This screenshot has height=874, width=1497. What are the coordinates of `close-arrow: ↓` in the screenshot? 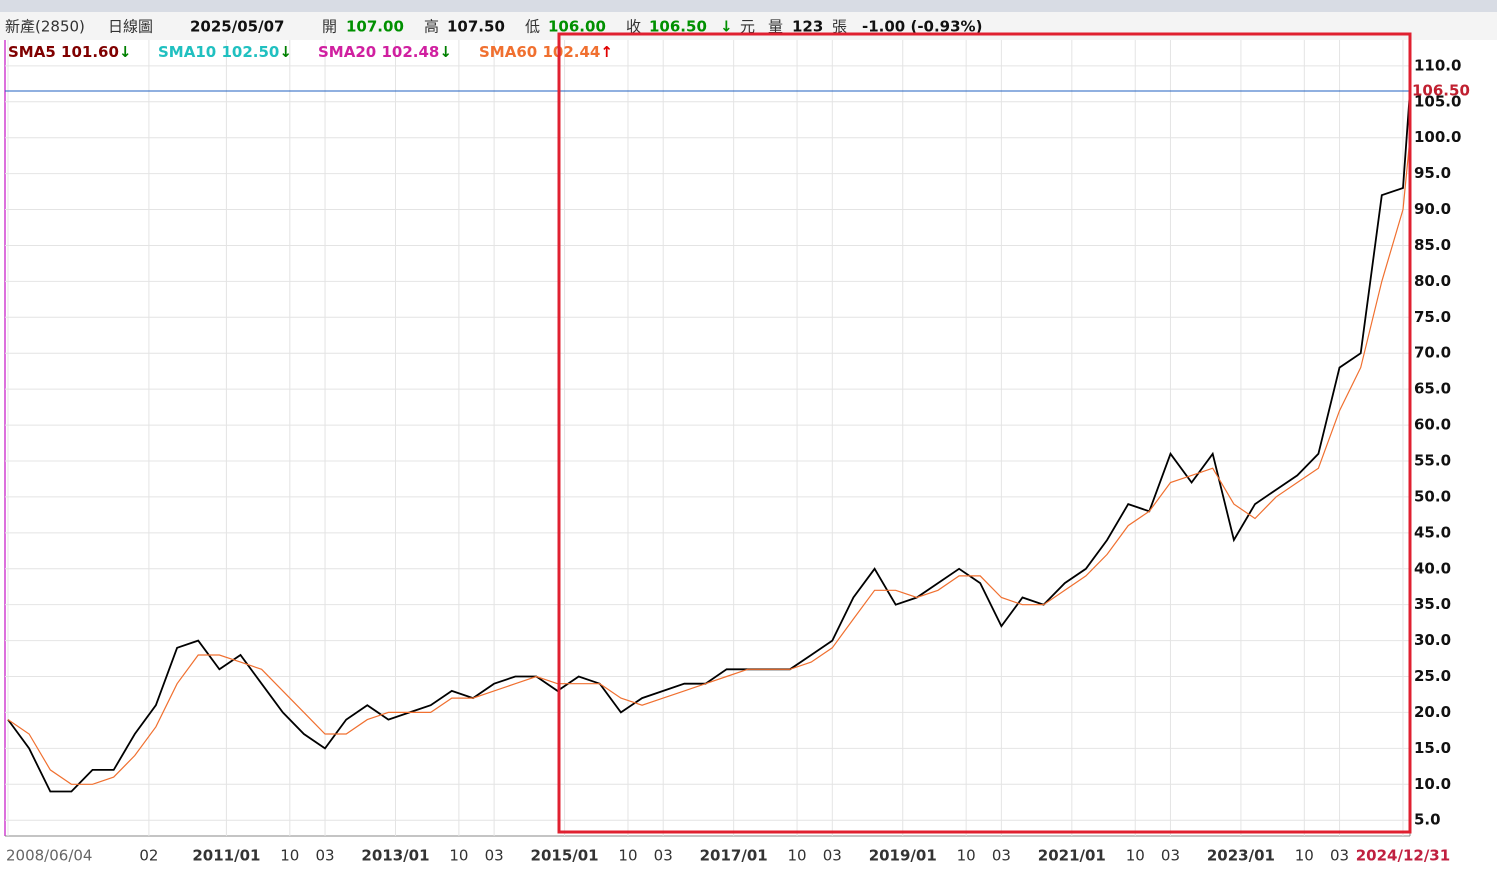 It's located at (726, 27).